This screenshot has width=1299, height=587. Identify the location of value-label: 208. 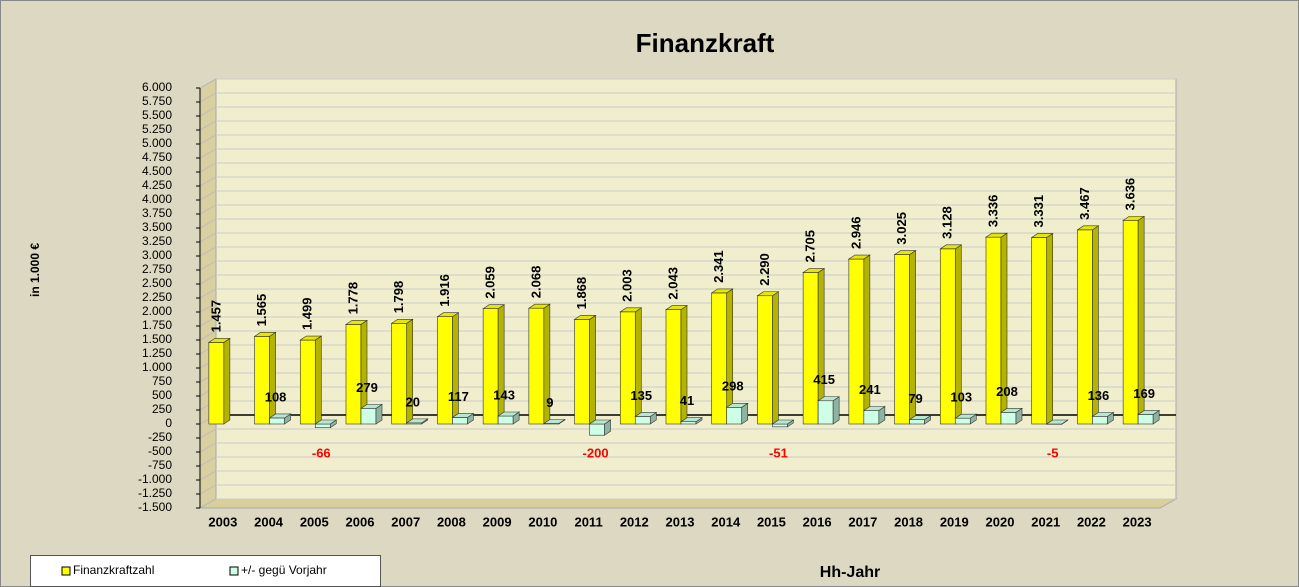
(1007, 391).